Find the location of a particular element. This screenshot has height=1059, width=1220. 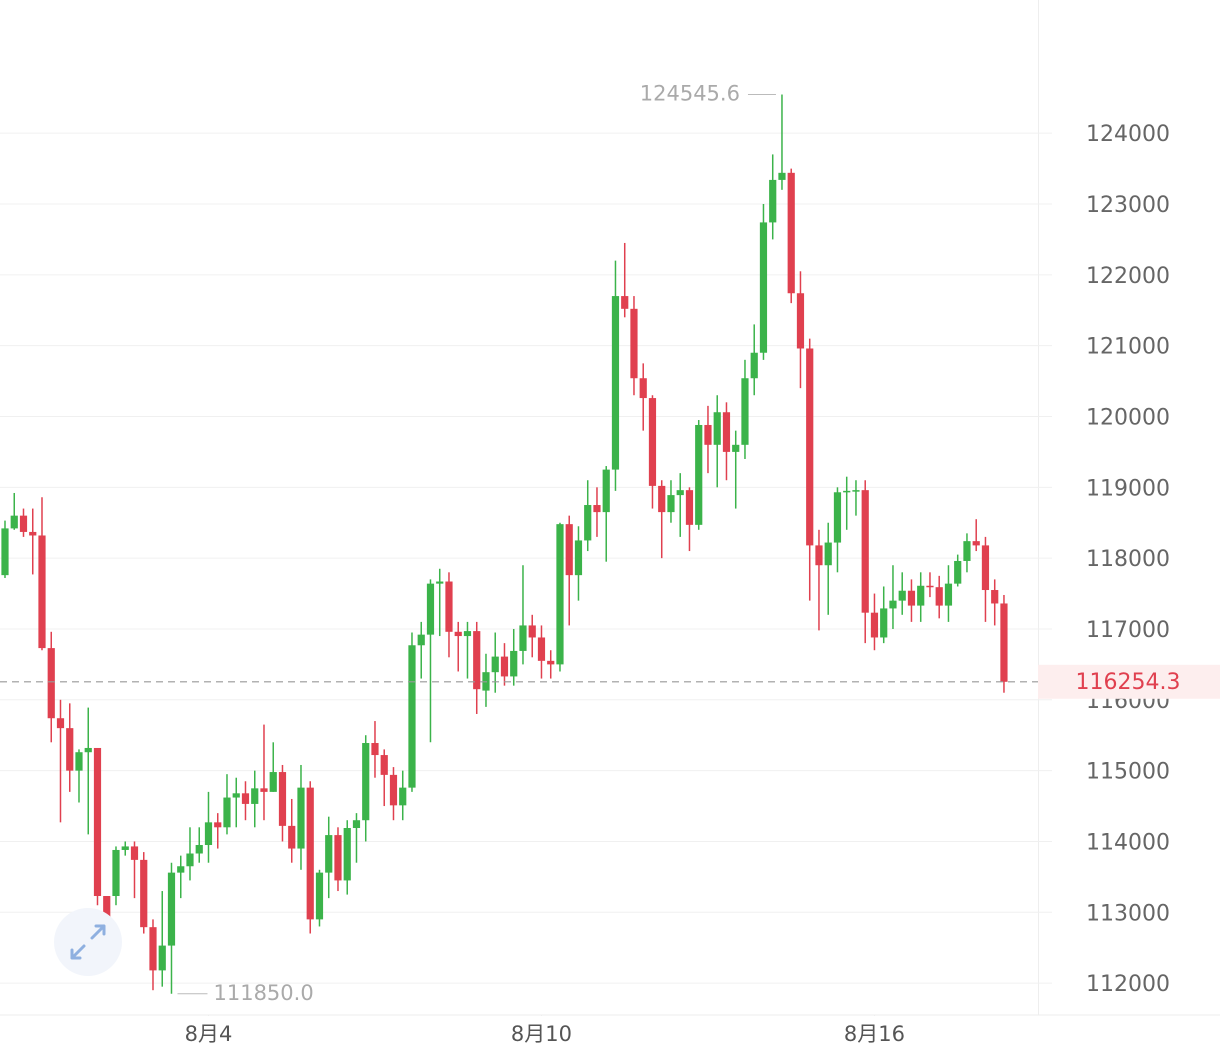

y-tick-label: 115000 is located at coordinates (1128, 772).